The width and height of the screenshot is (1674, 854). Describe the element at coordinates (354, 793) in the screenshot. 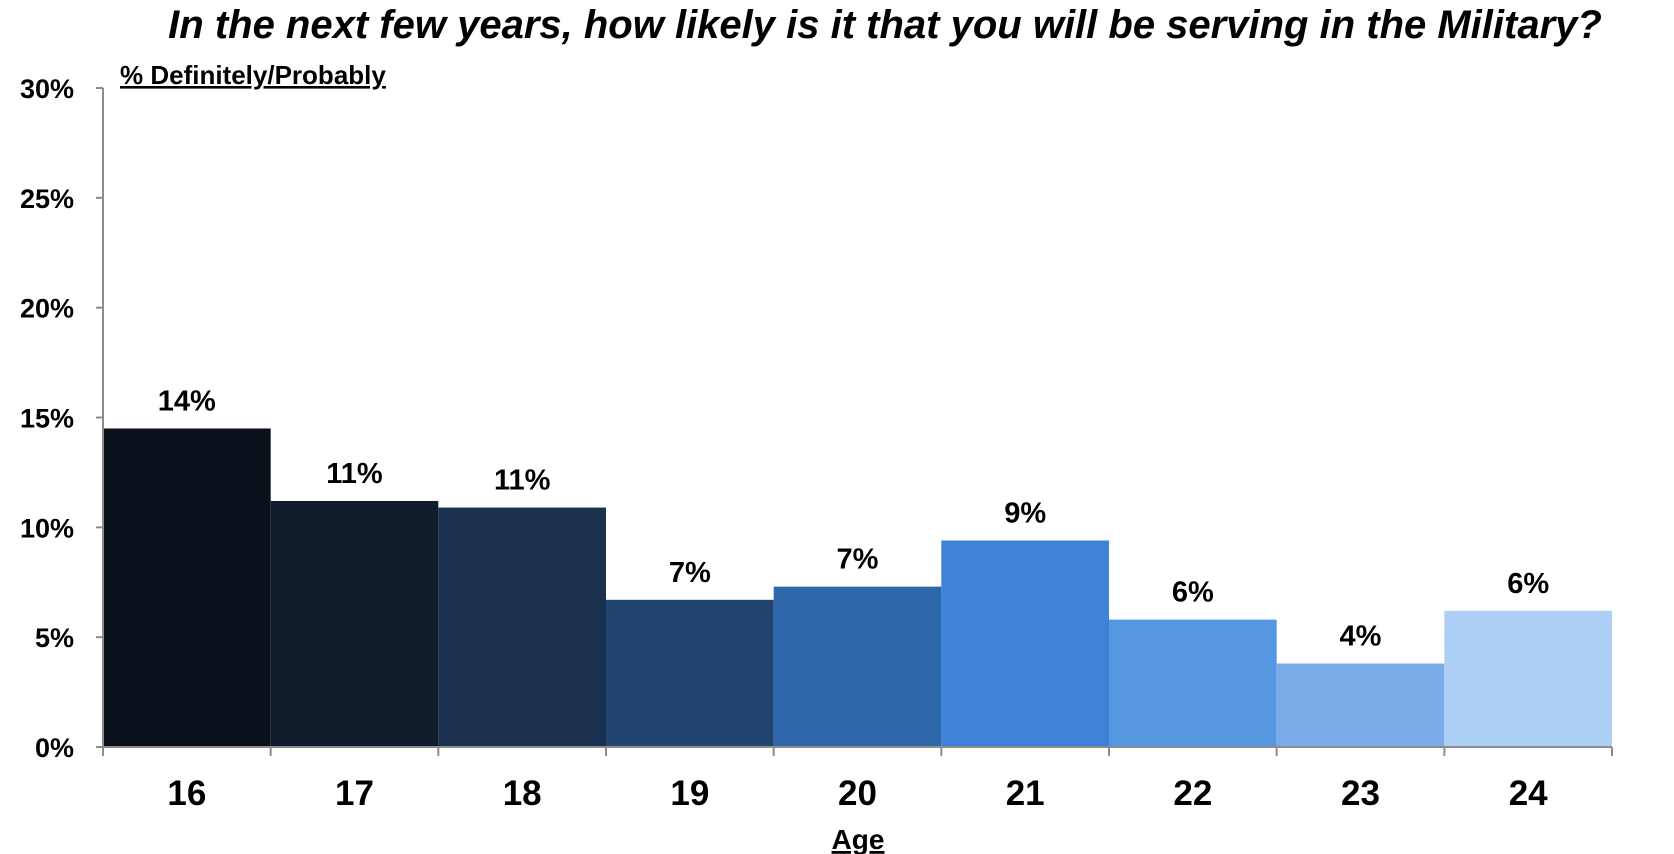

I see `x-tick-label: 17` at that location.